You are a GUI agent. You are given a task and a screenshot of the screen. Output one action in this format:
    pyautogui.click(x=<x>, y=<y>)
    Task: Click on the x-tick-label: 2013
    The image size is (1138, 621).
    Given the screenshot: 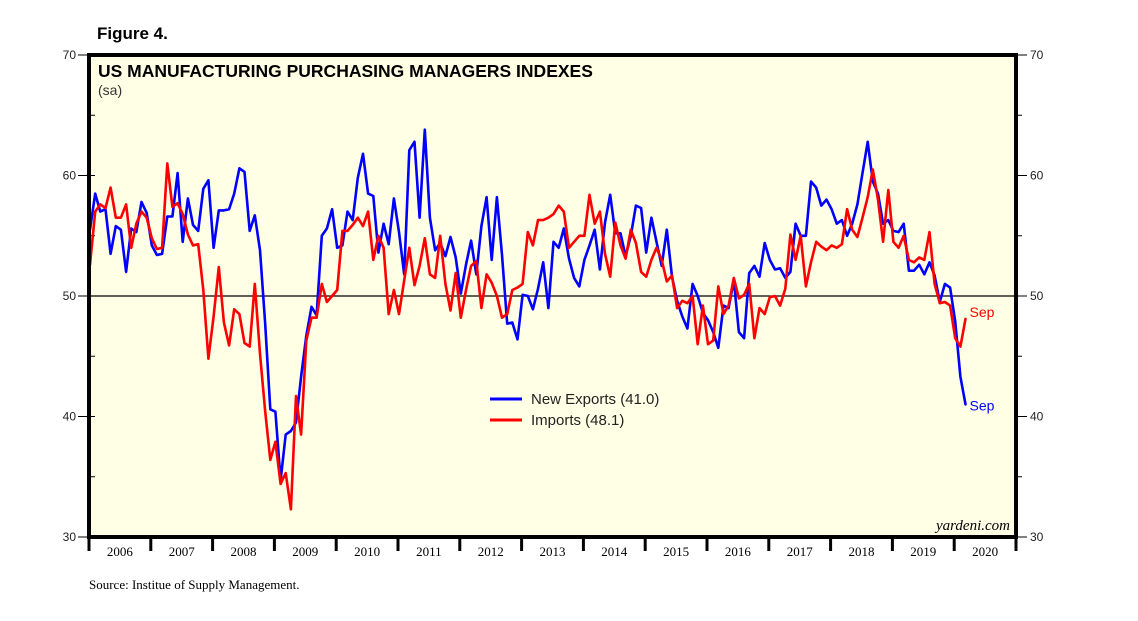 What is the action you would take?
    pyautogui.click(x=553, y=551)
    